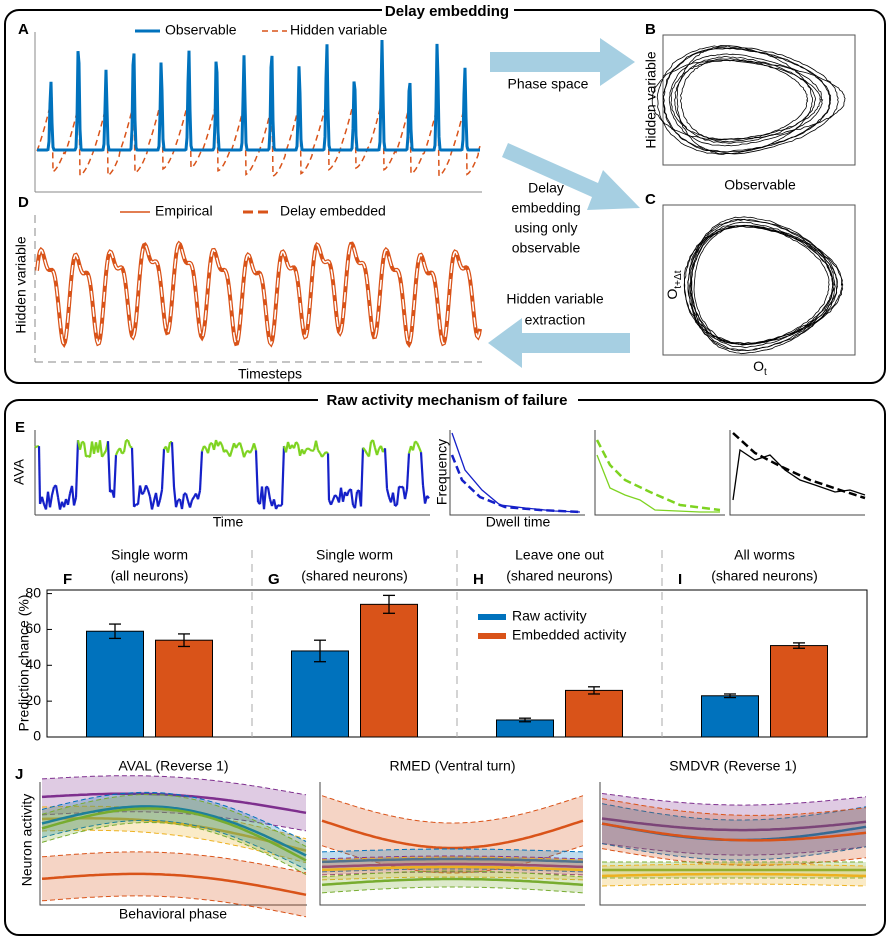 Image resolution: width=895 pixels, height=943 pixels. What do you see at coordinates (554, 299) in the screenshot?
I see `arrow-label: Hidden variable` at bounding box center [554, 299].